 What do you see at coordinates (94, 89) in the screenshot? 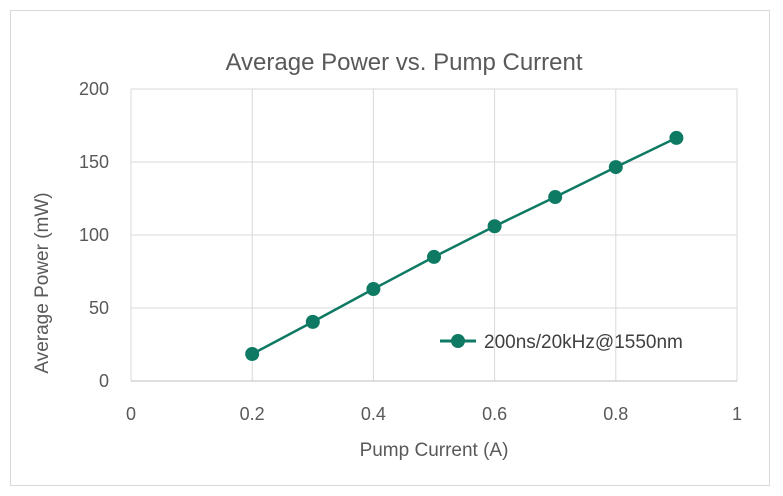
I see `y-tick-label: 200` at bounding box center [94, 89].